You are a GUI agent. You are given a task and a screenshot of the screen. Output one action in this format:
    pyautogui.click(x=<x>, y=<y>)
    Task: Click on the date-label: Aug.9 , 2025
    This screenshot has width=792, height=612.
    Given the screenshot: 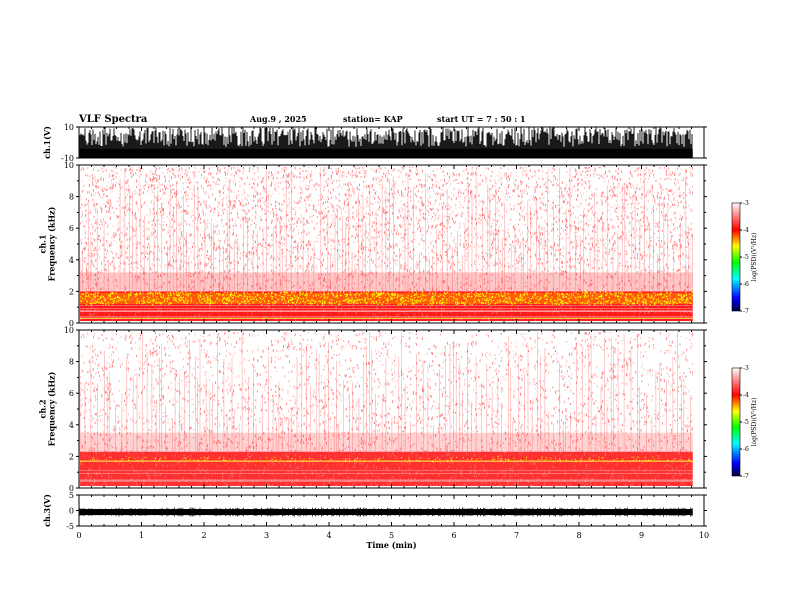 What is the action you would take?
    pyautogui.click(x=278, y=119)
    